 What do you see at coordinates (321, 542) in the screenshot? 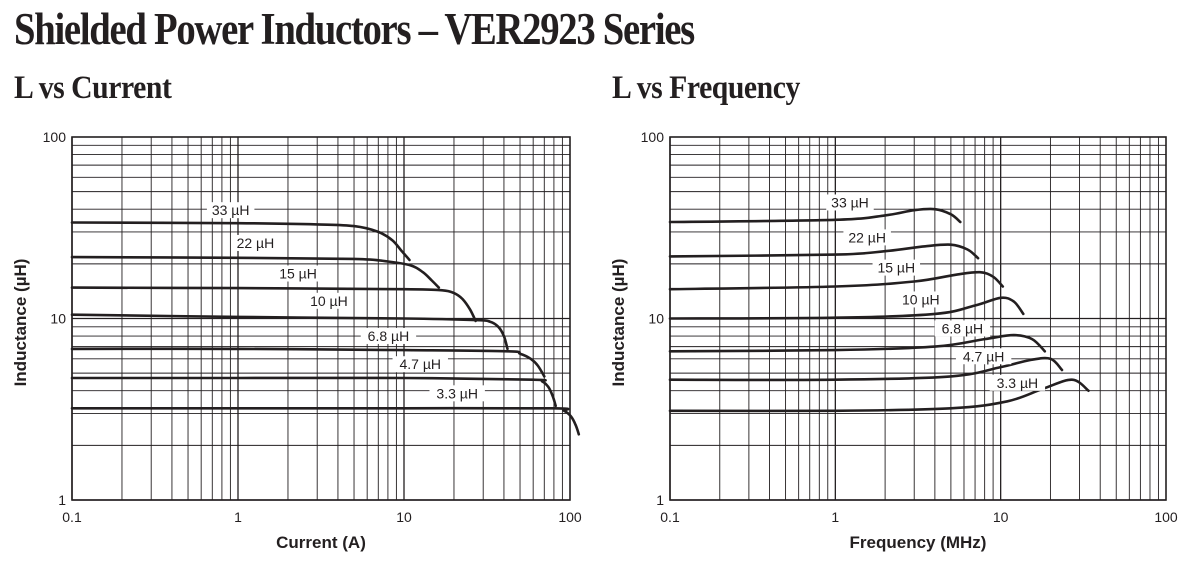
I see `x-axis-title: Current (A)` at bounding box center [321, 542].